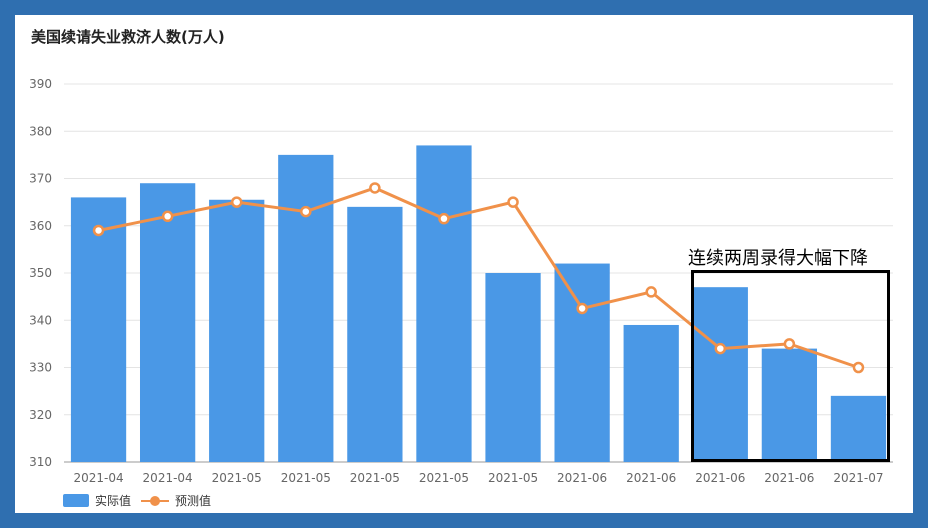 Image resolution: width=928 pixels, height=528 pixels. I want to click on y-tick-label: 320, so click(40, 415).